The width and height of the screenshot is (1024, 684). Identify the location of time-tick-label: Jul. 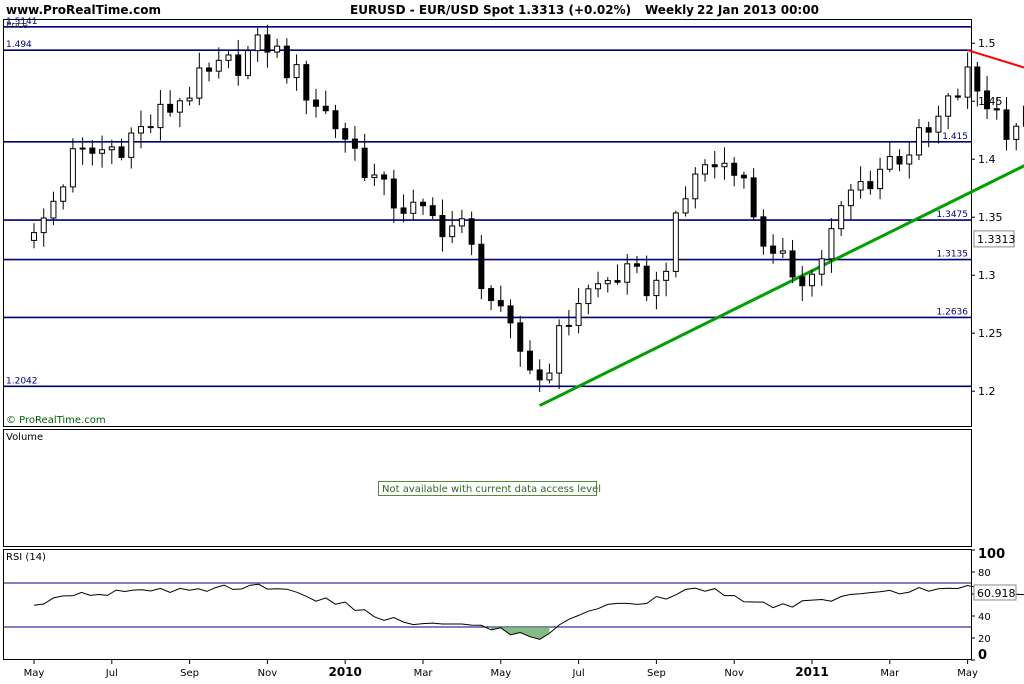
(578, 673).